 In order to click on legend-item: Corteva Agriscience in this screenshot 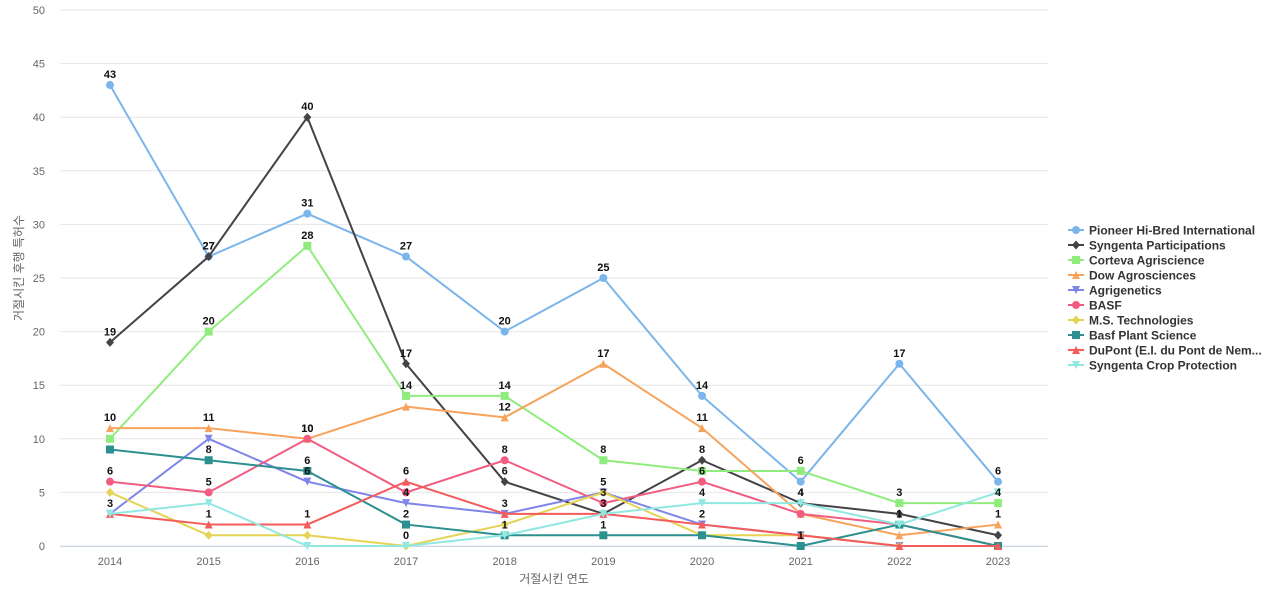, I will do `click(1136, 261)`.